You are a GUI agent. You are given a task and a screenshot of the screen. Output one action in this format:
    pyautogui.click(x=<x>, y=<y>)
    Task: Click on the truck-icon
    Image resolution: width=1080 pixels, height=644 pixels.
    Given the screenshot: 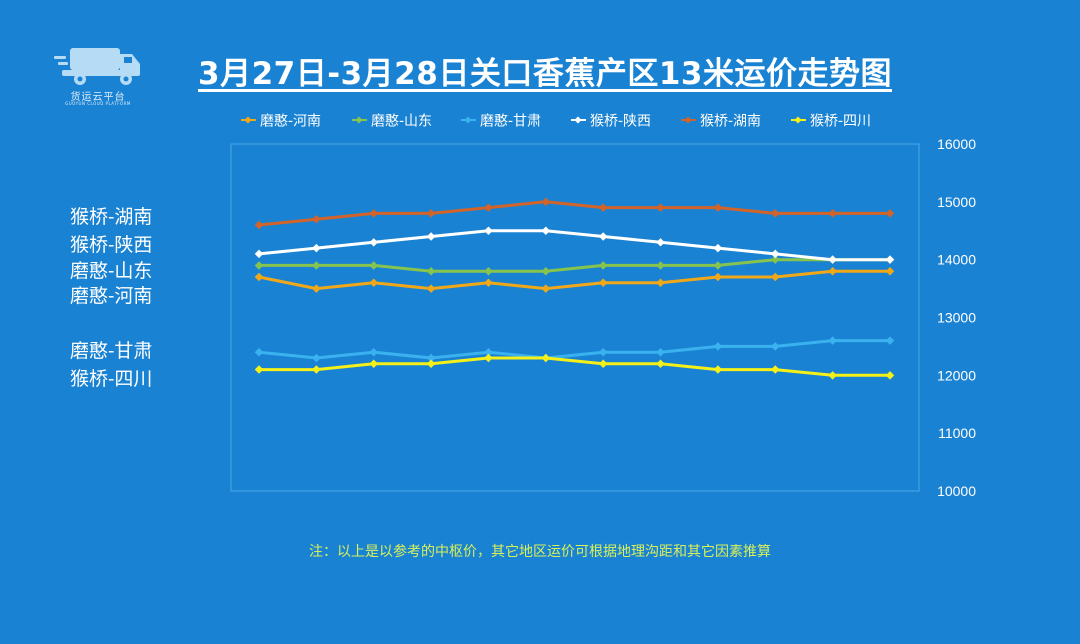 What is the action you would take?
    pyautogui.click(x=97, y=66)
    